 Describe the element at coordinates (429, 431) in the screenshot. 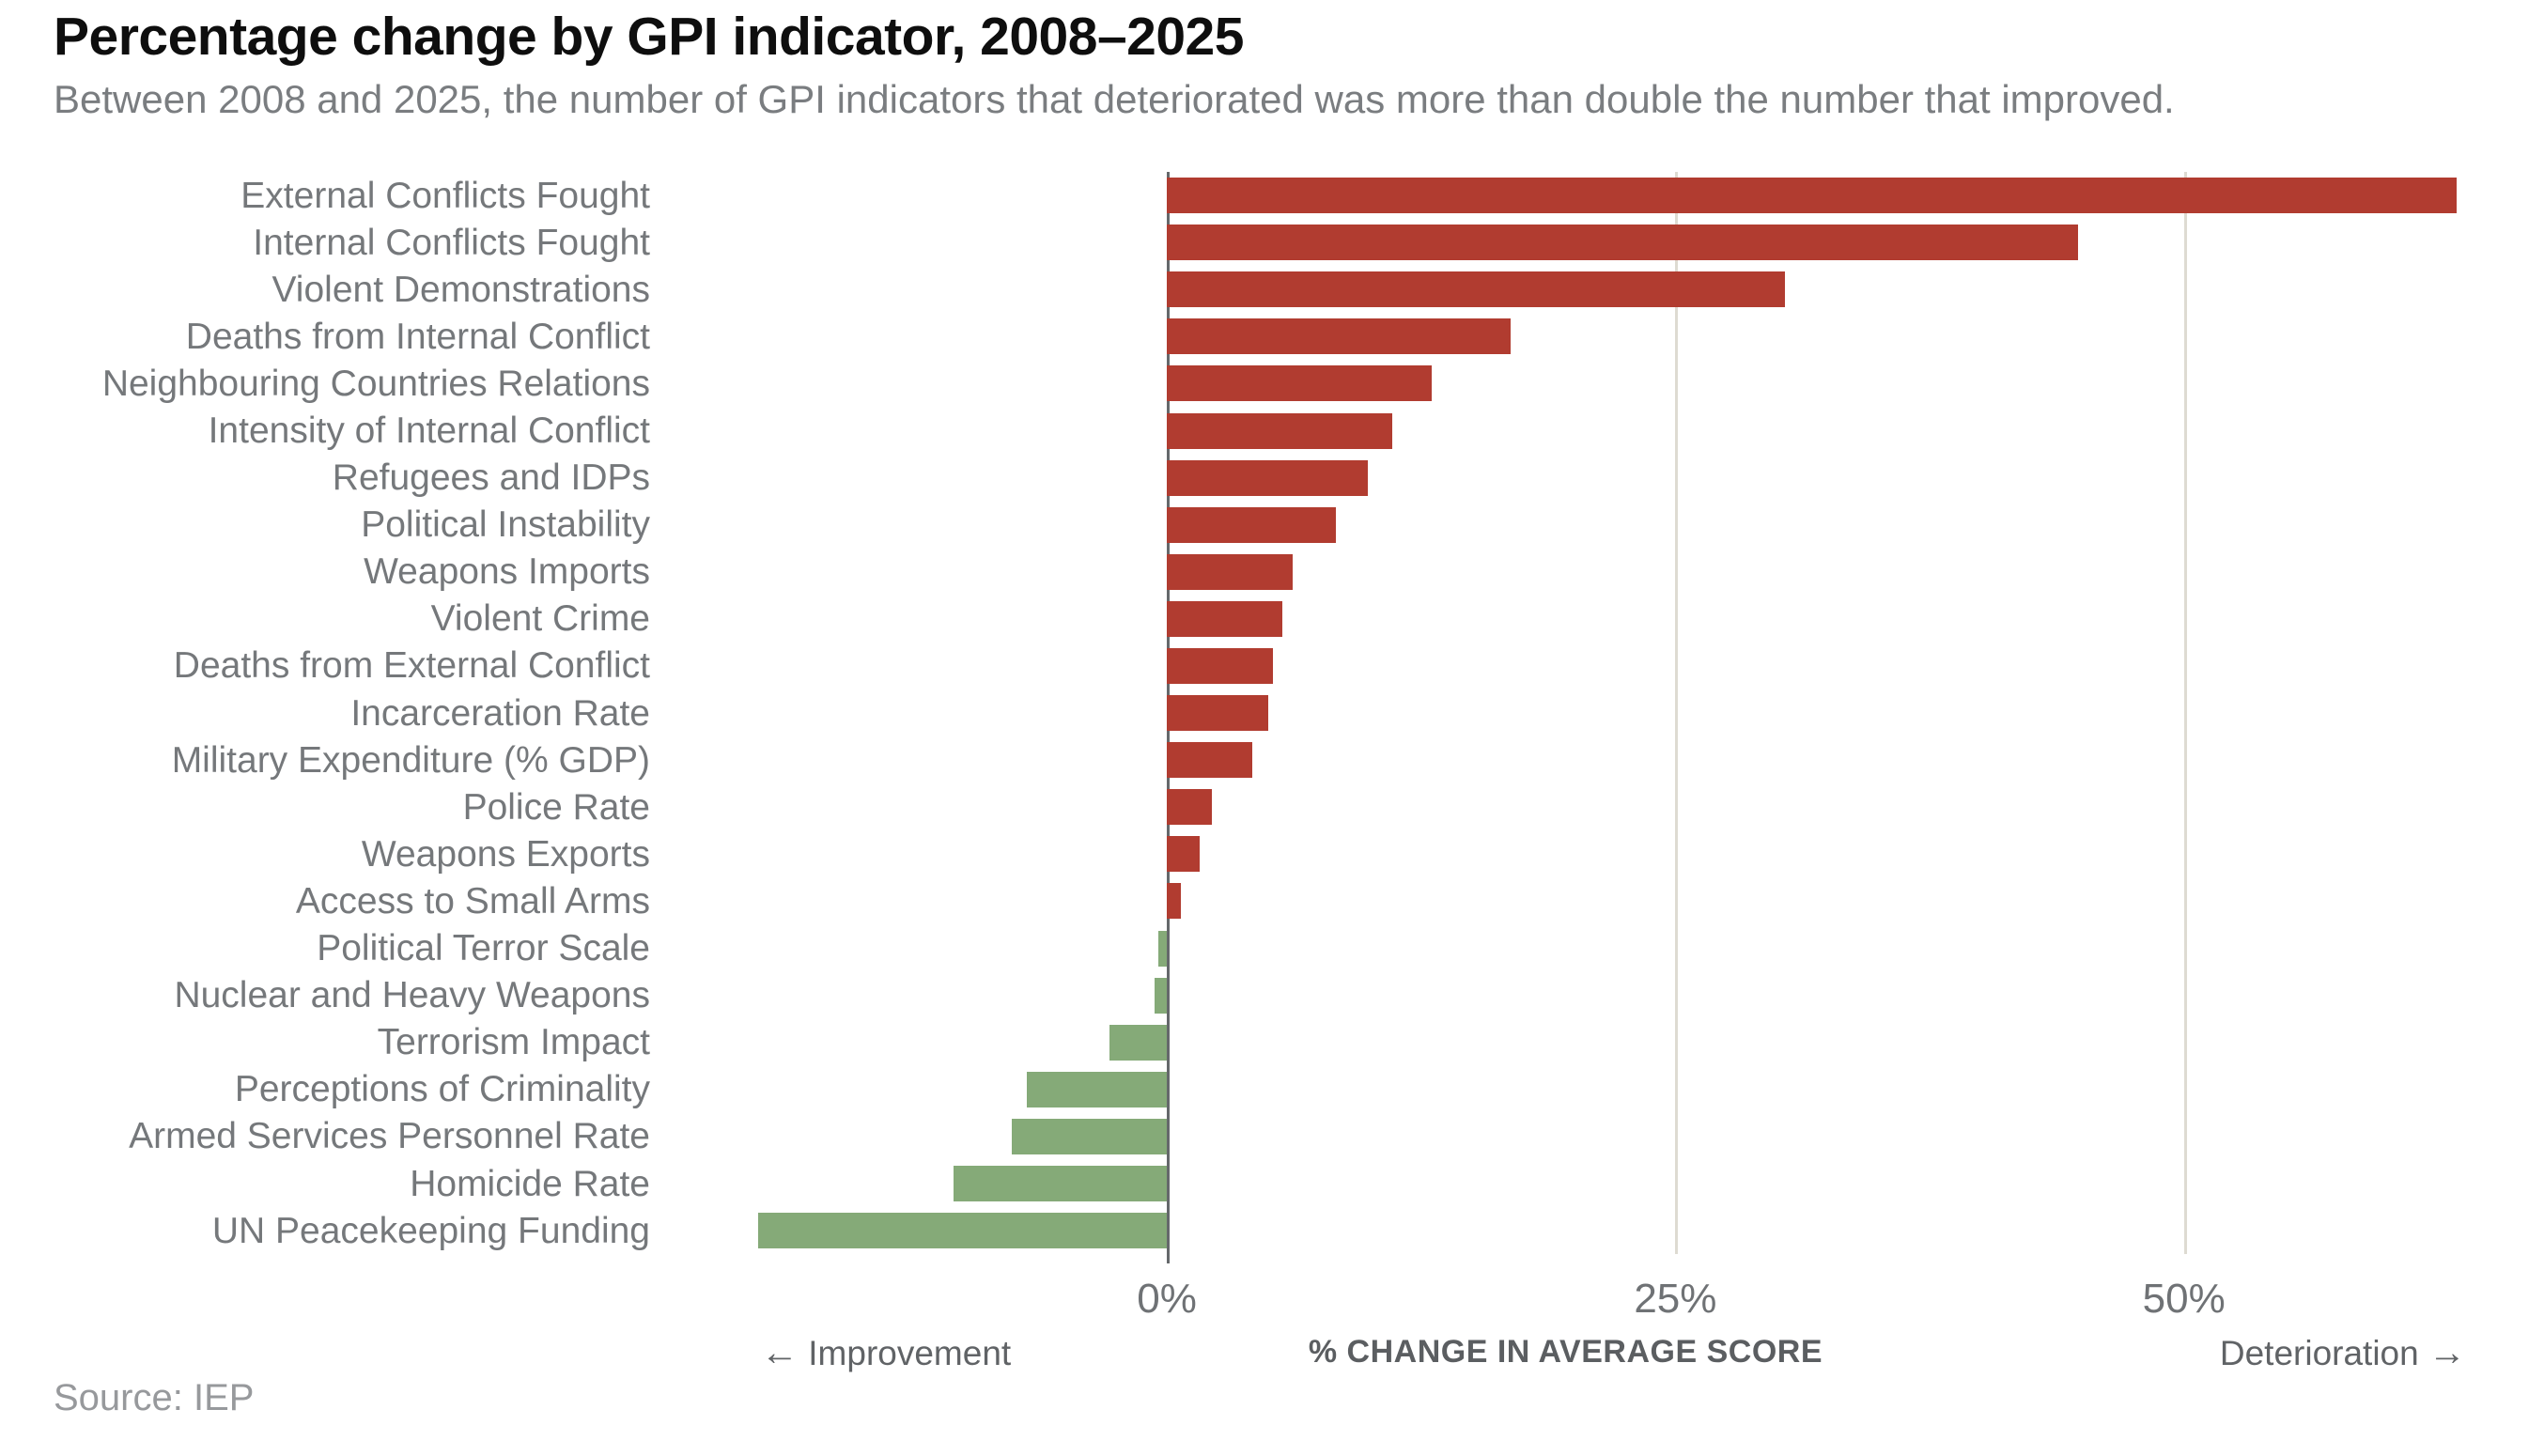

I see `category-label: Intensity of Internal Conflict` at that location.